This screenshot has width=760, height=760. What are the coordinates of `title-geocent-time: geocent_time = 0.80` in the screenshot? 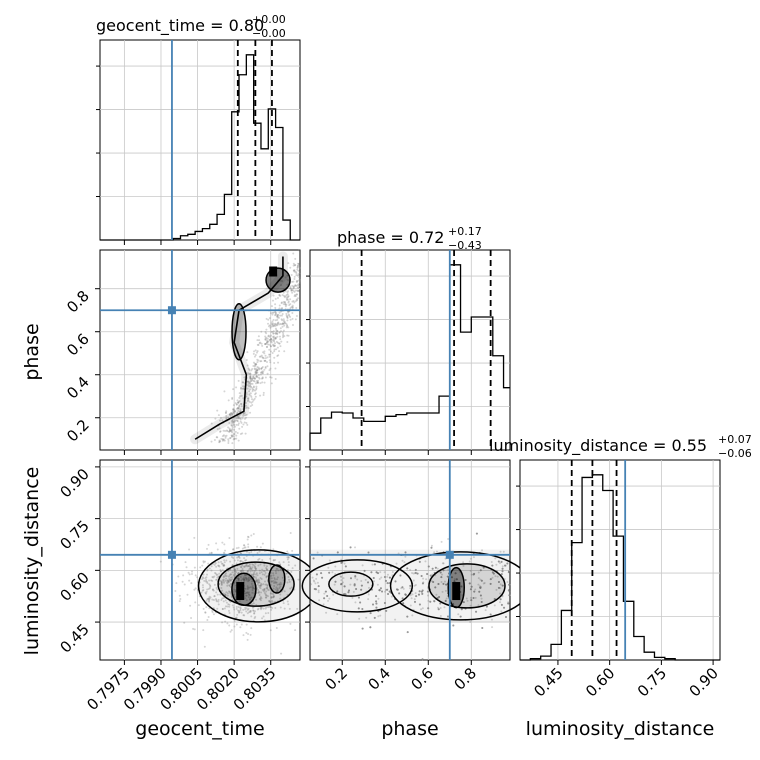 It's located at (180, 26).